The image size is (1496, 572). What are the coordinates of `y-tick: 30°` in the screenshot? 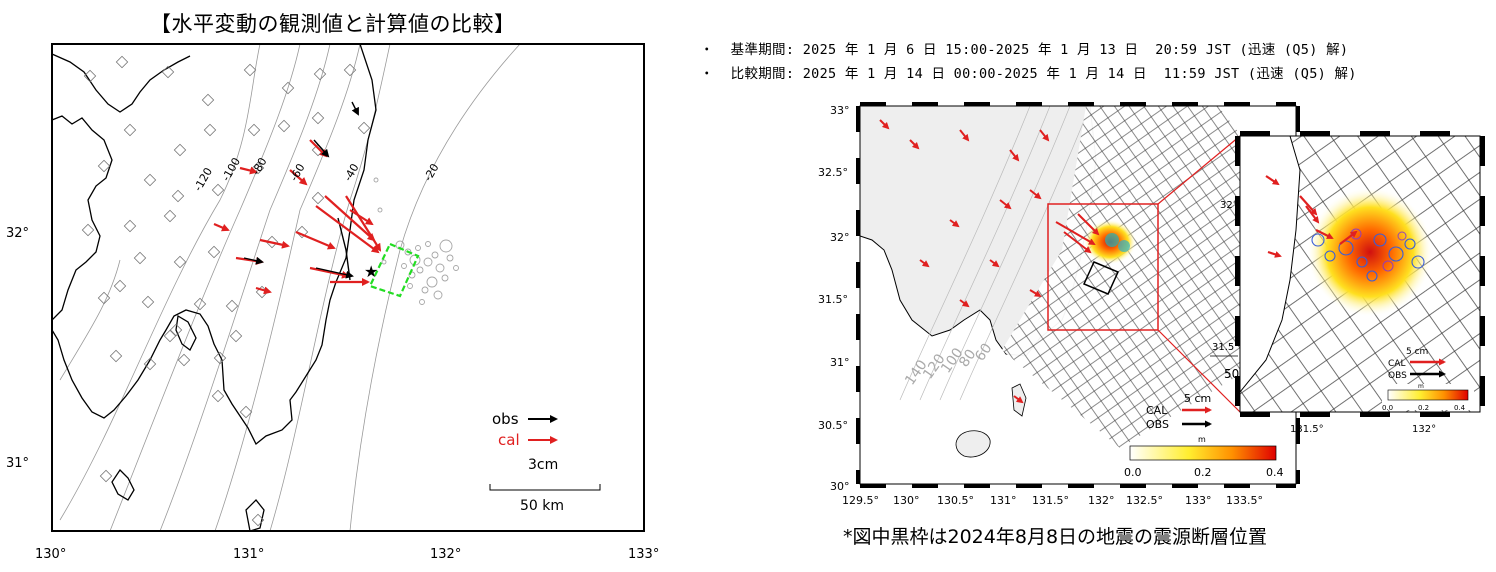 It's located at (840, 486).